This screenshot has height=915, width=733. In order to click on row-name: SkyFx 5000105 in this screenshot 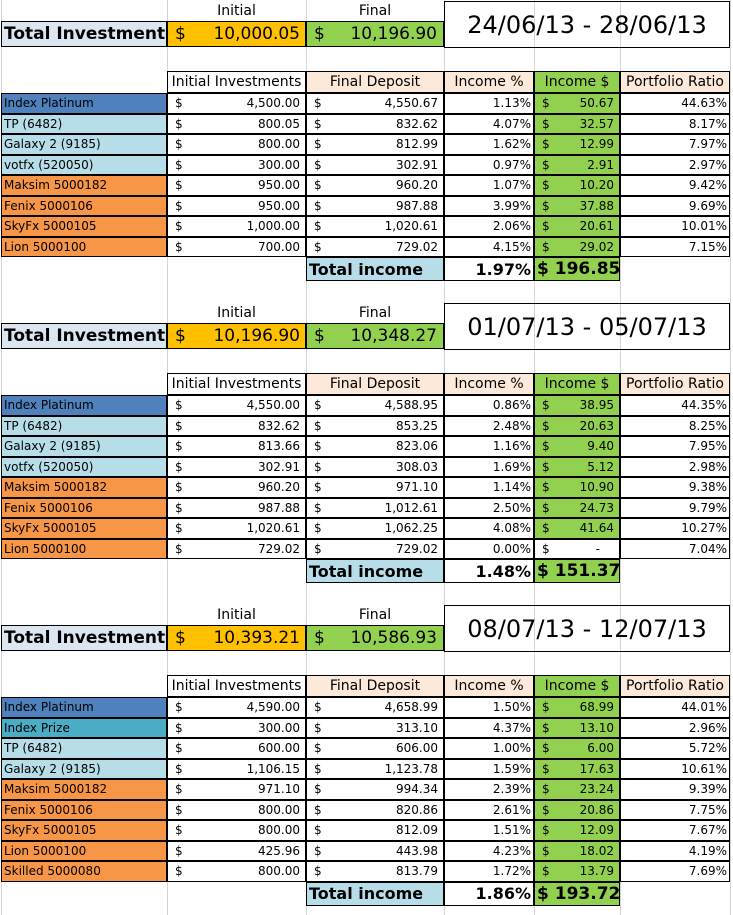, I will do `click(84, 830)`.